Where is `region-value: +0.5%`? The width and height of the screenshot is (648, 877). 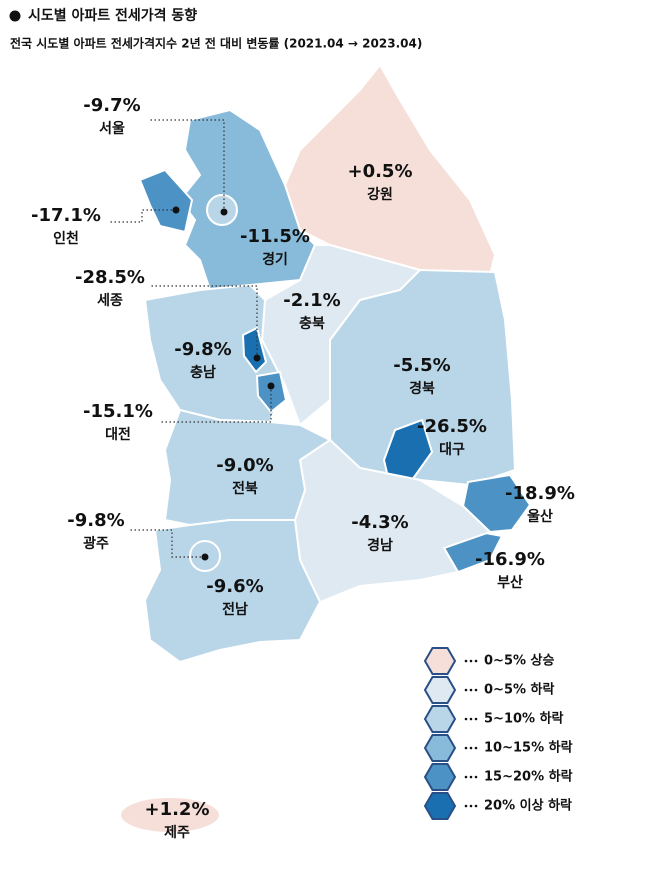
region-value: +0.5% is located at coordinates (379, 171).